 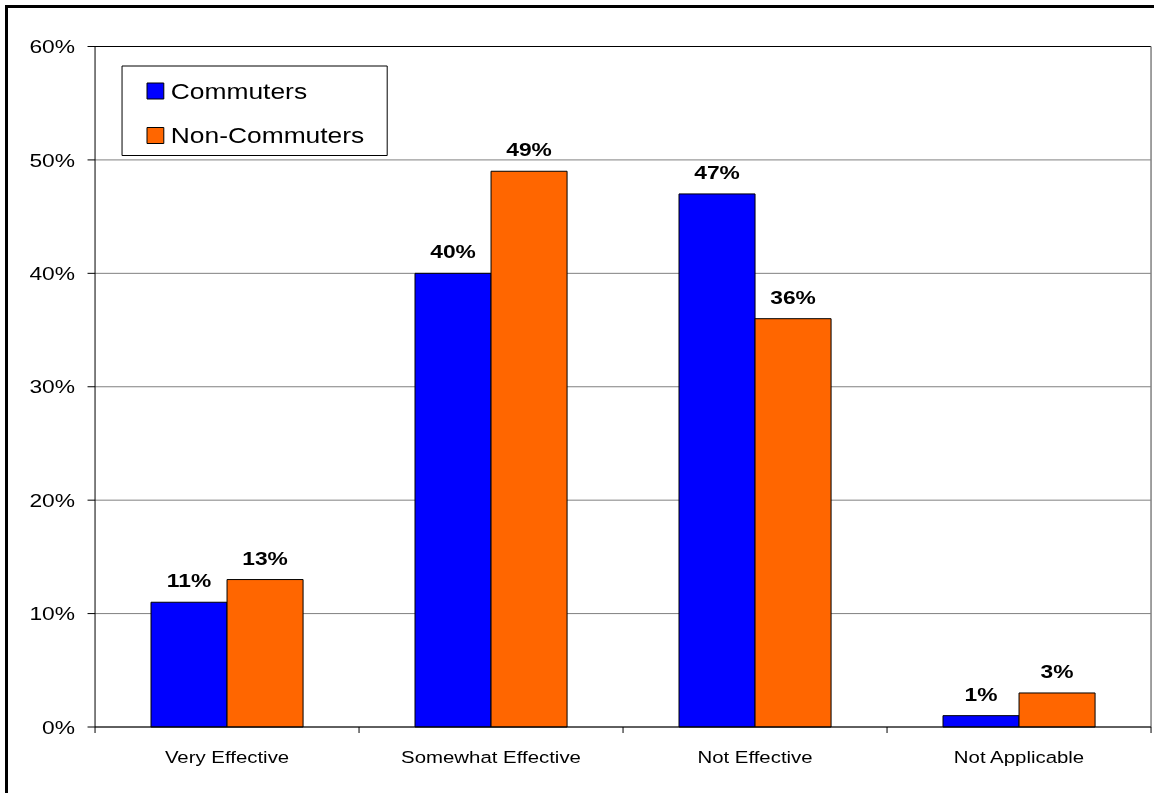 I want to click on y-tick-label: 10%, so click(x=52, y=613).